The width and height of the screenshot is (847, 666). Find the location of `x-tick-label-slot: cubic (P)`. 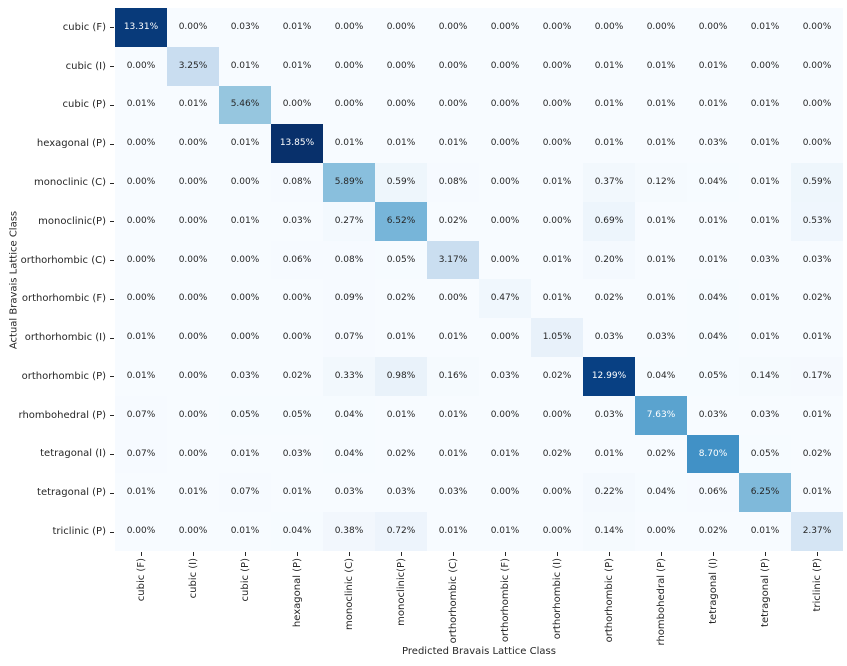

x-tick-label-slot: cubic (P) is located at coordinates (245, 604).